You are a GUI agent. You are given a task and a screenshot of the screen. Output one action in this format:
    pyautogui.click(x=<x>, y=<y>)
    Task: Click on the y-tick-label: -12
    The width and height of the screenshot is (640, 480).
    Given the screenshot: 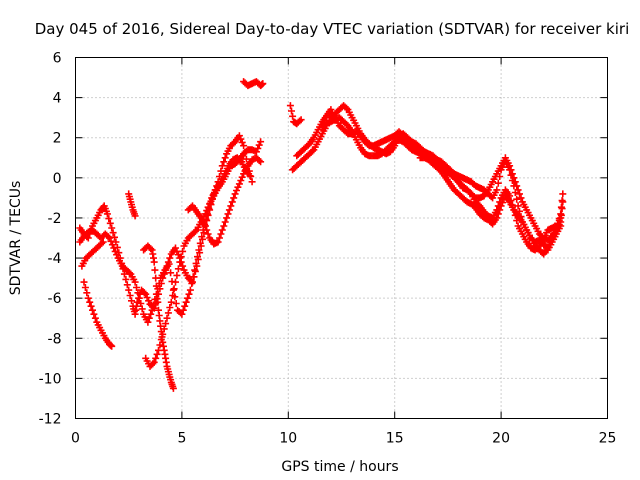 What is the action you would take?
    pyautogui.click(x=50, y=420)
    